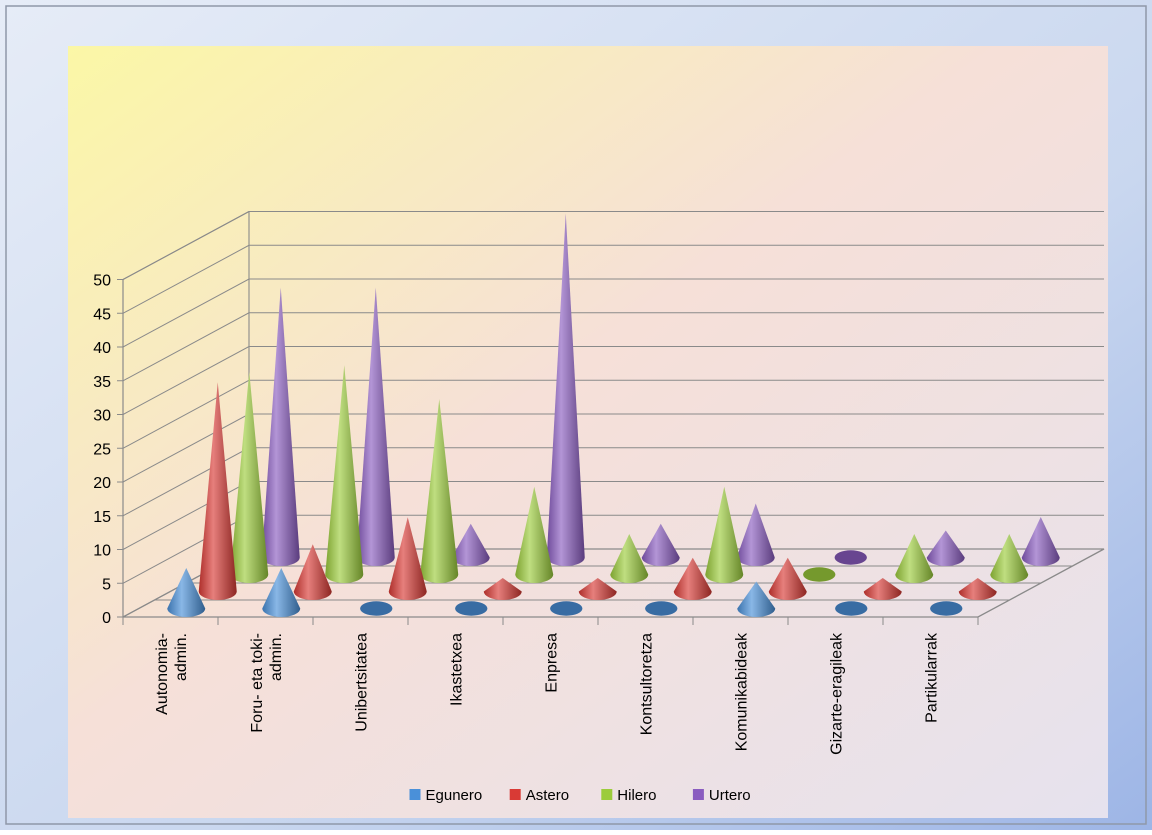 The height and width of the screenshot is (835, 1152). I want to click on x-tick-label: Enpresa, so click(552, 663).